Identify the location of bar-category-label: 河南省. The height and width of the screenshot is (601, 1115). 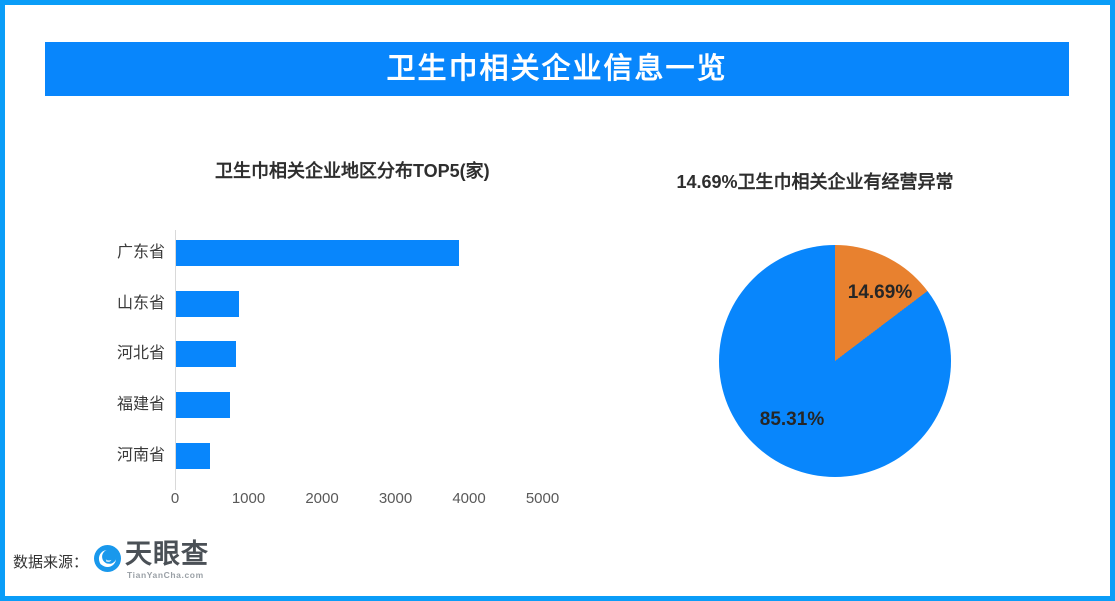
(140, 455).